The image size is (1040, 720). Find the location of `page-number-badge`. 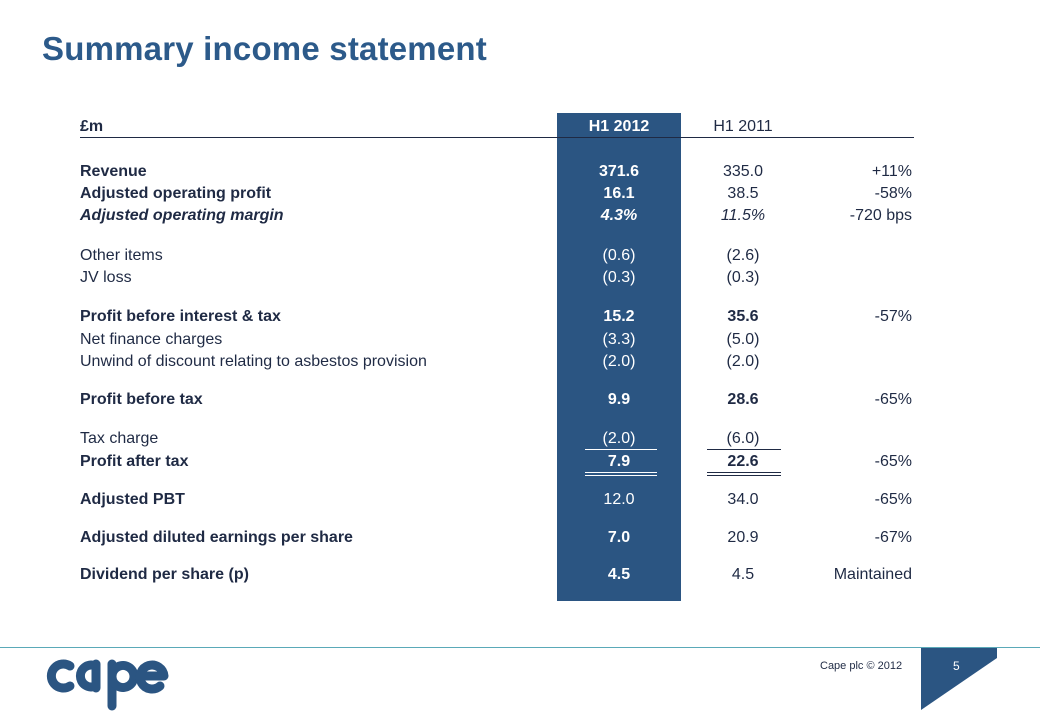

page-number-badge is located at coordinates (959, 679).